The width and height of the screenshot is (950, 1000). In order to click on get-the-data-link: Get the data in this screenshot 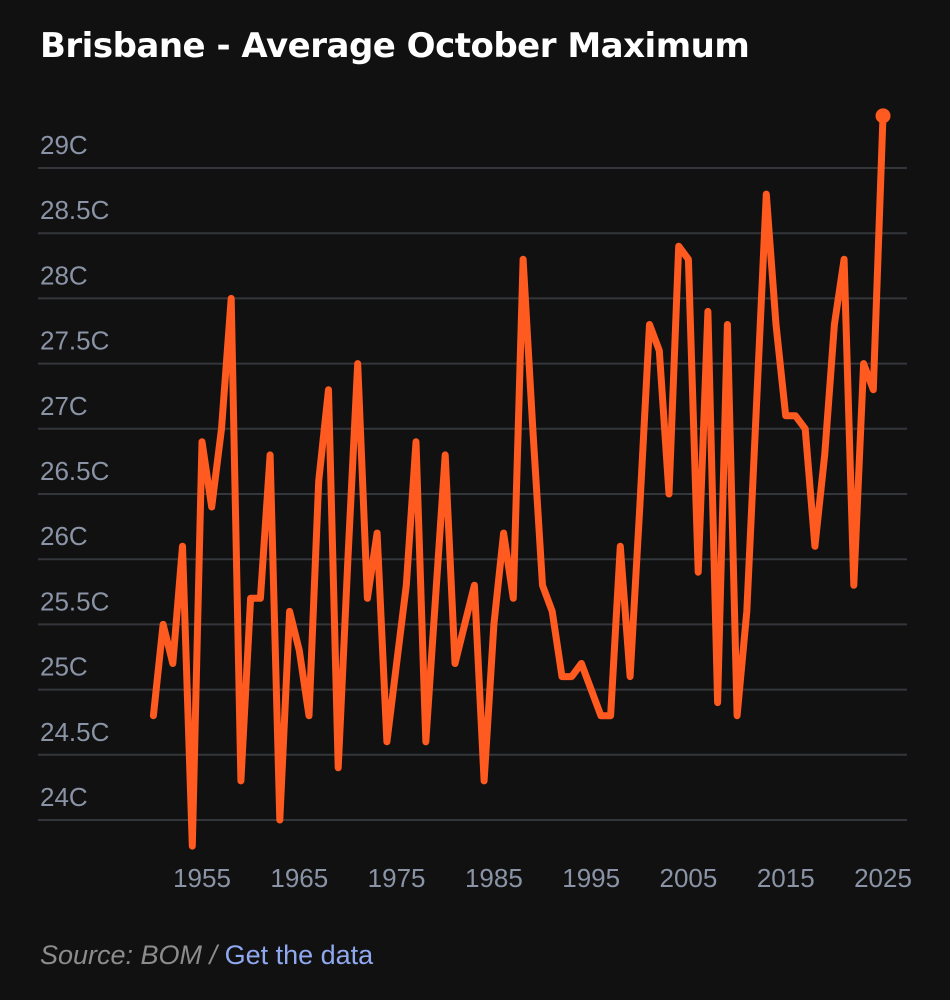, I will do `click(299, 955)`.